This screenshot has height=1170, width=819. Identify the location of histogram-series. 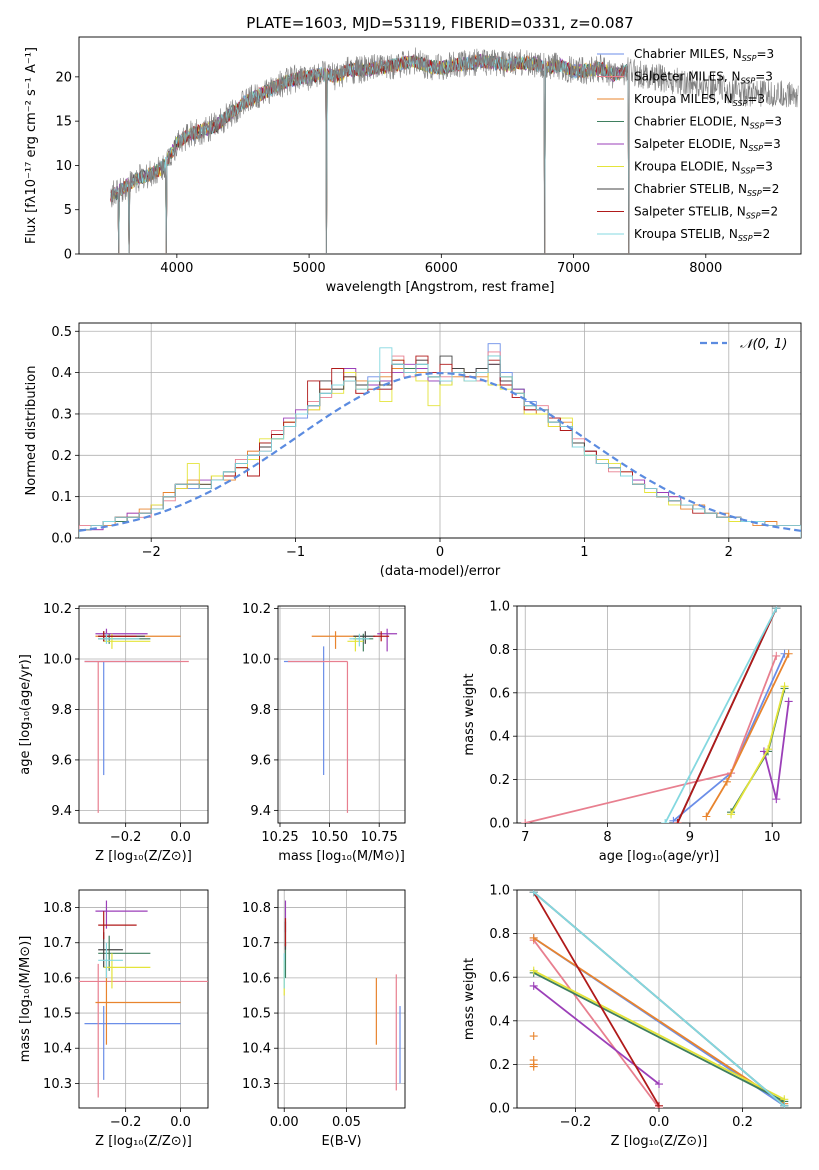
(440, 442).